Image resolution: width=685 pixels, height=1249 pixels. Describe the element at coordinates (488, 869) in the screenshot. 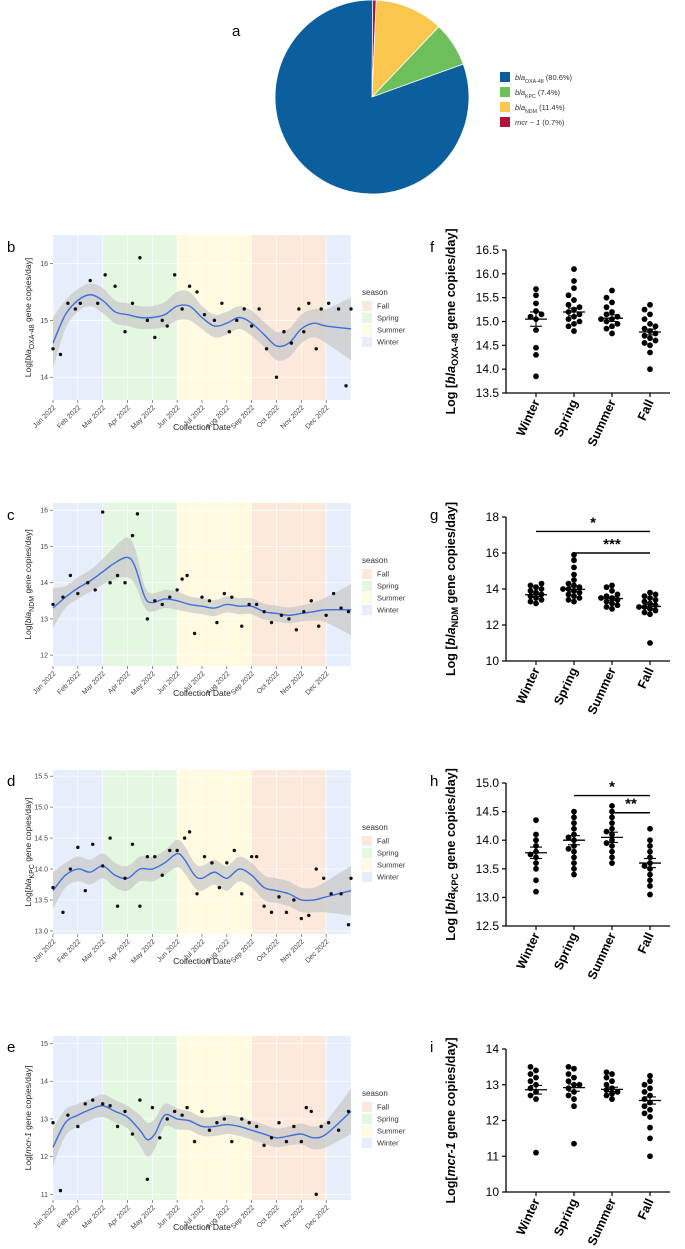

I see `y-tick-label: 13.5` at that location.